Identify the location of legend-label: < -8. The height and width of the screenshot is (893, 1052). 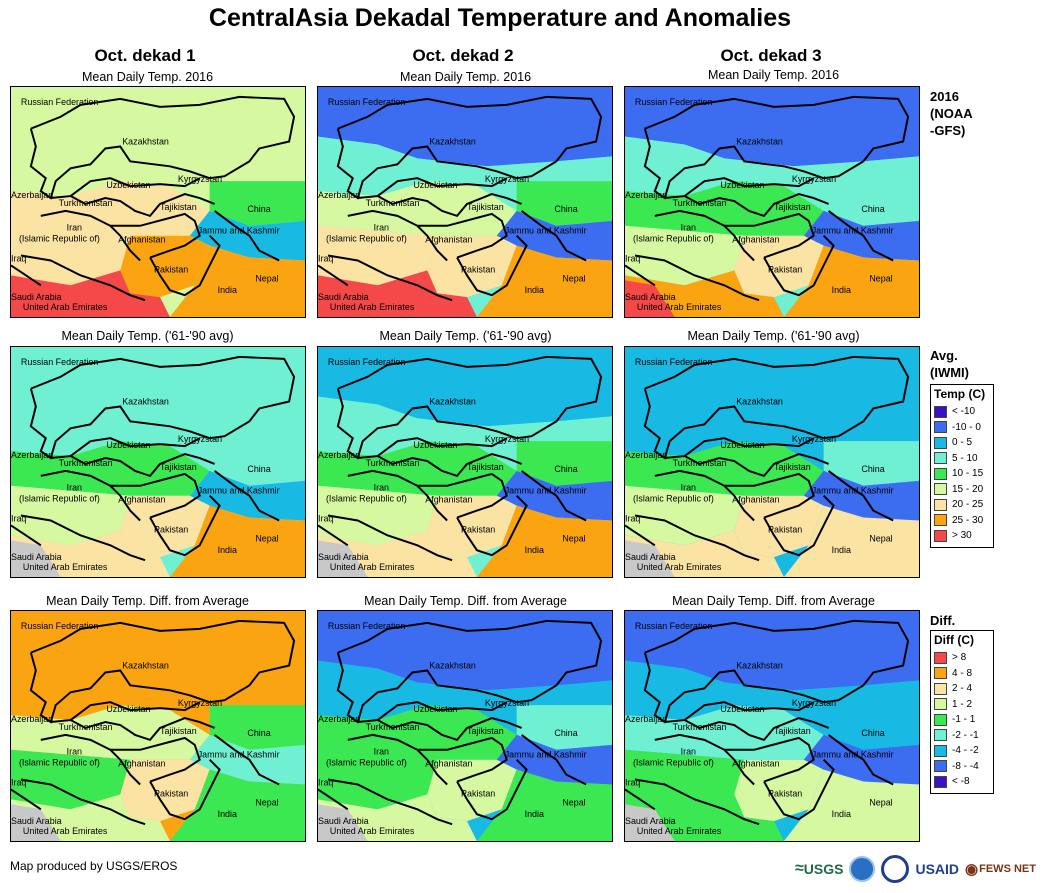
(961, 782).